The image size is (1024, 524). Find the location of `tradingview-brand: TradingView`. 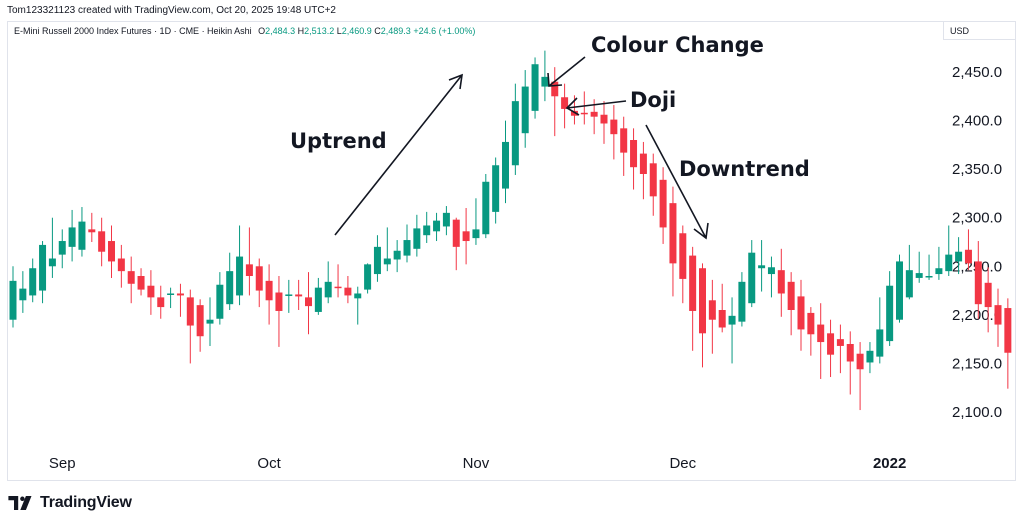

tradingview-brand: TradingView is located at coordinates (86, 502).